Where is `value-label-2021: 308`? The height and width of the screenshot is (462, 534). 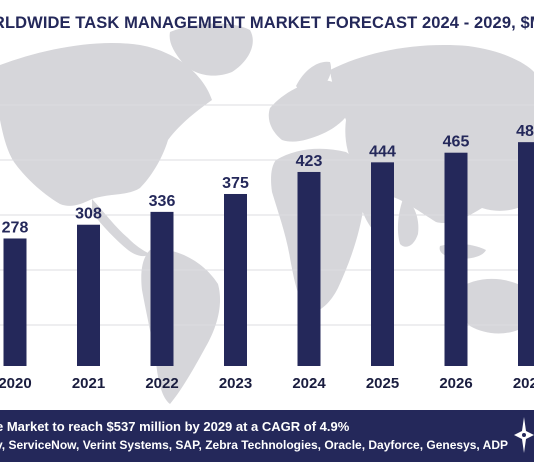 value-label-2021: 308 is located at coordinates (88, 214).